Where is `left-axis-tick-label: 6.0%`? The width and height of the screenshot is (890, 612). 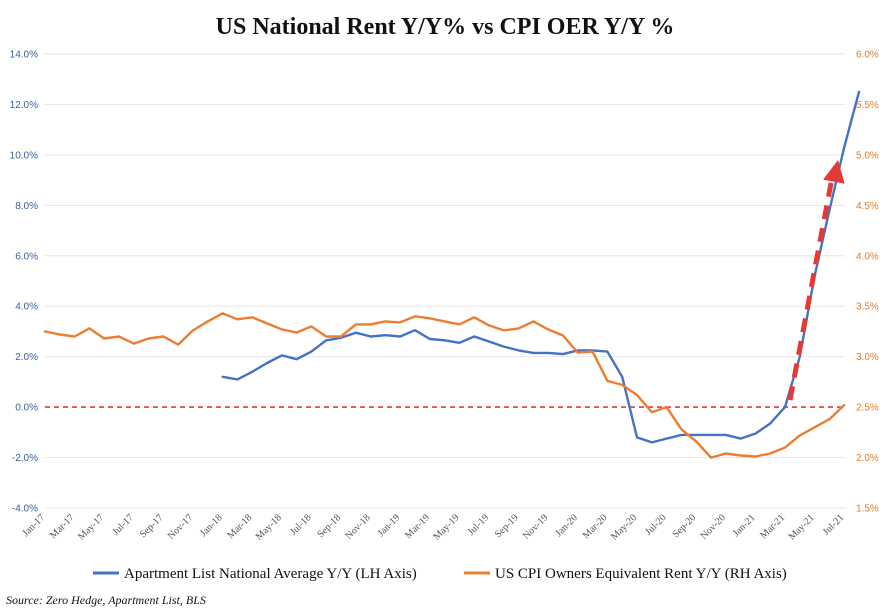
left-axis-tick-label: 6.0% is located at coordinates (26, 256).